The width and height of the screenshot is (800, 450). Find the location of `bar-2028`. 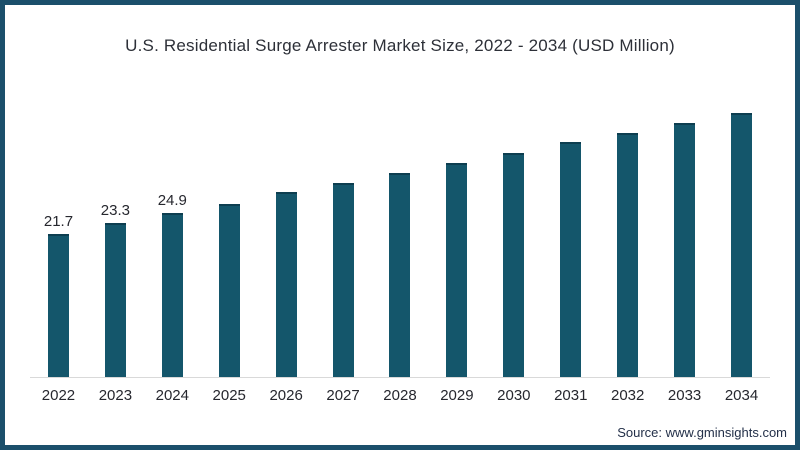

bar-2028 is located at coordinates (400, 275).